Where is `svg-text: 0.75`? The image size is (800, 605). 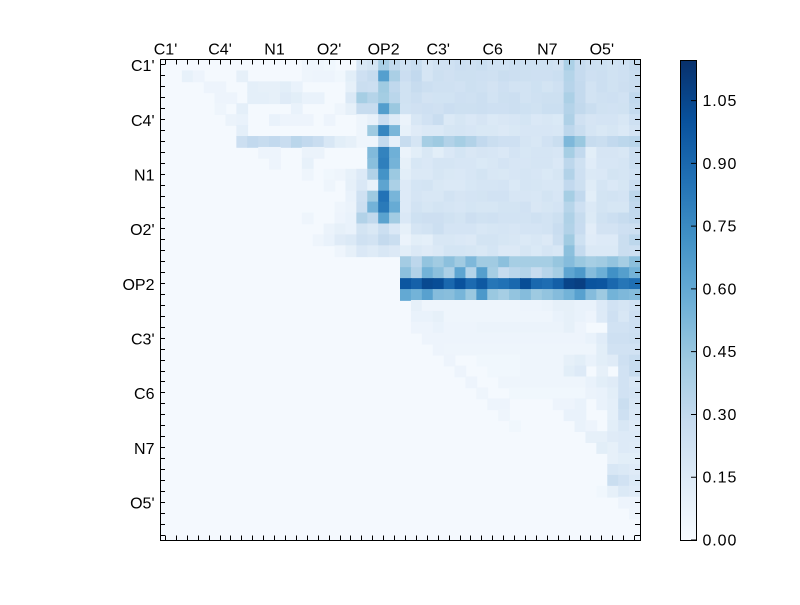
svg-text: 0.75 is located at coordinates (720, 227).